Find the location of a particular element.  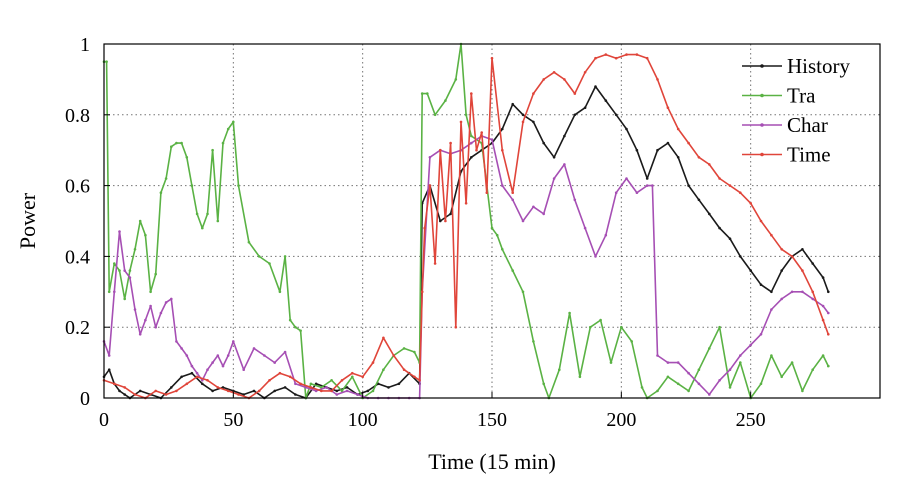

legend-marker-char is located at coordinates (762, 125).